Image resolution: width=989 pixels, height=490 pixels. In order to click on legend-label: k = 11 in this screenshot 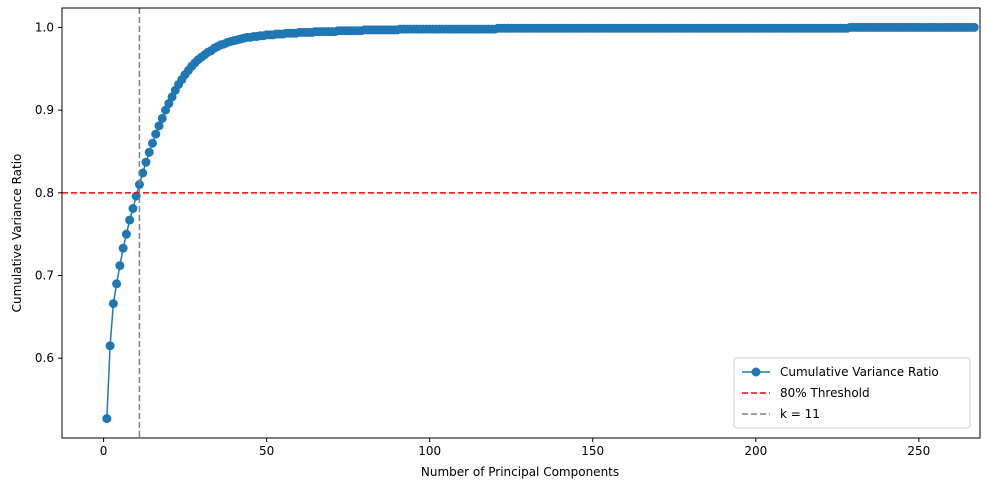, I will do `click(800, 414)`.